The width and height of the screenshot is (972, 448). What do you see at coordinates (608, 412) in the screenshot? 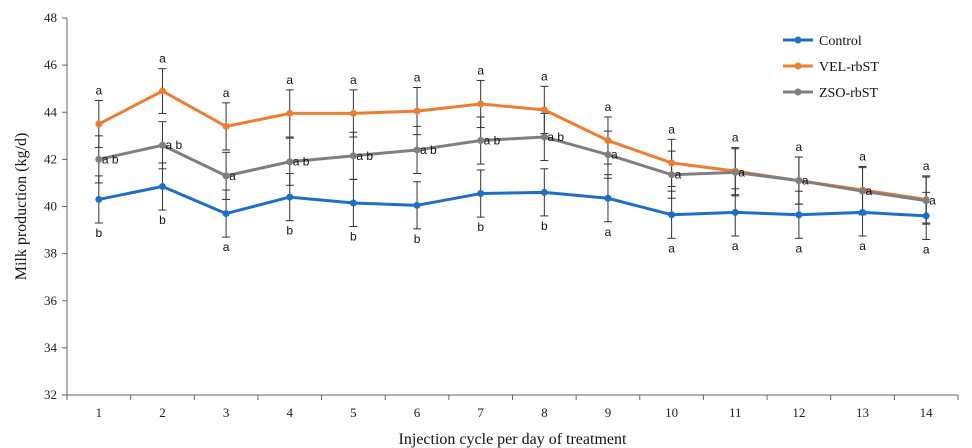
I see `x-tick-label: 9` at bounding box center [608, 412].